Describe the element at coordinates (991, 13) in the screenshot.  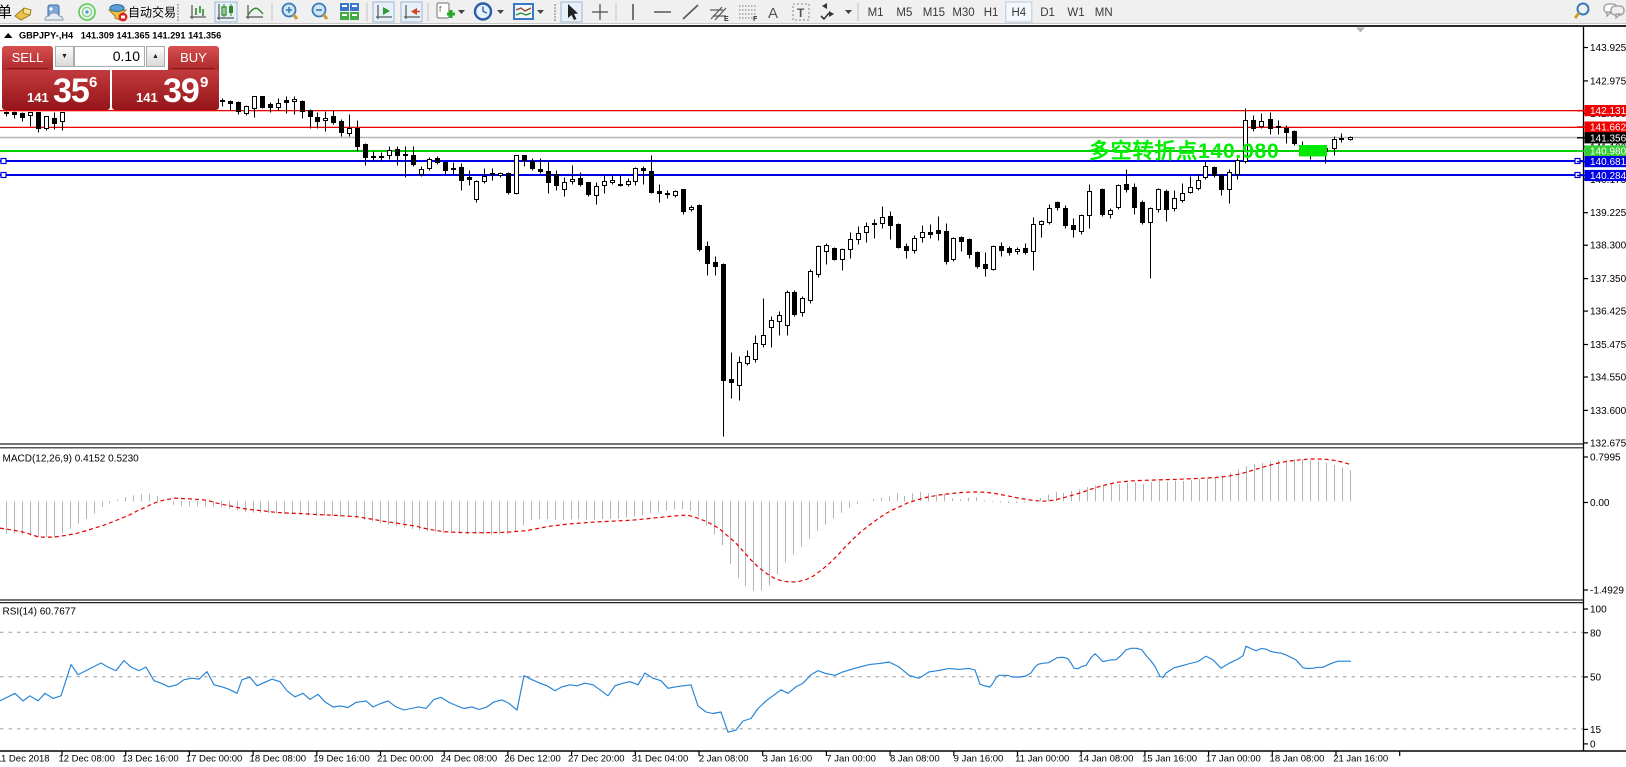
I see `svg-text: H1` at that location.